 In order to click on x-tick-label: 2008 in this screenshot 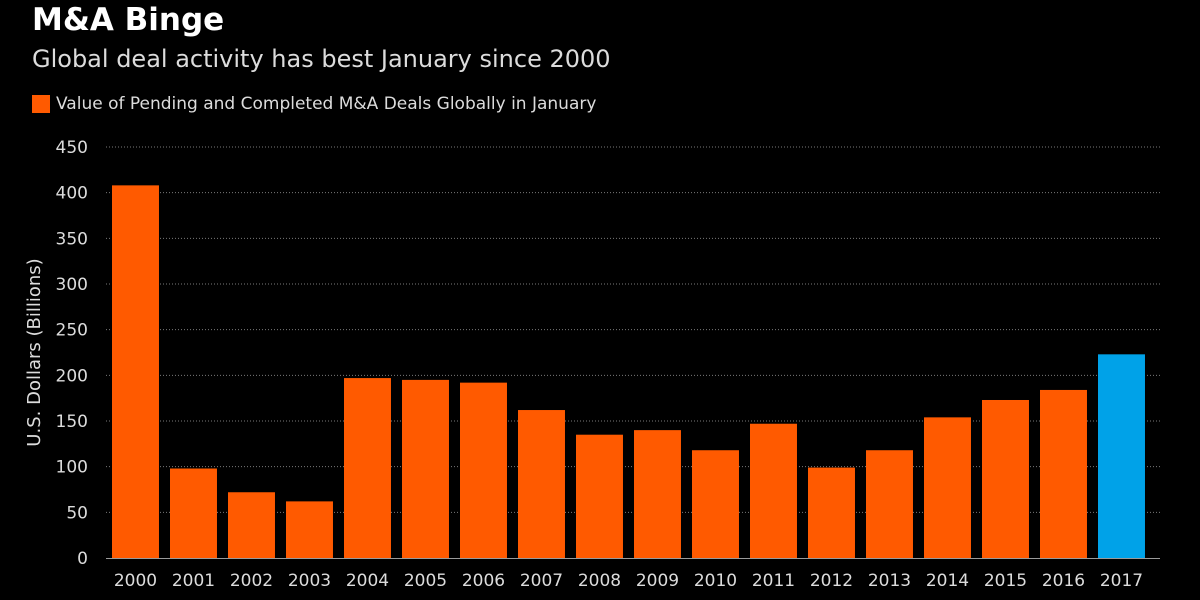, I will do `click(599, 581)`.